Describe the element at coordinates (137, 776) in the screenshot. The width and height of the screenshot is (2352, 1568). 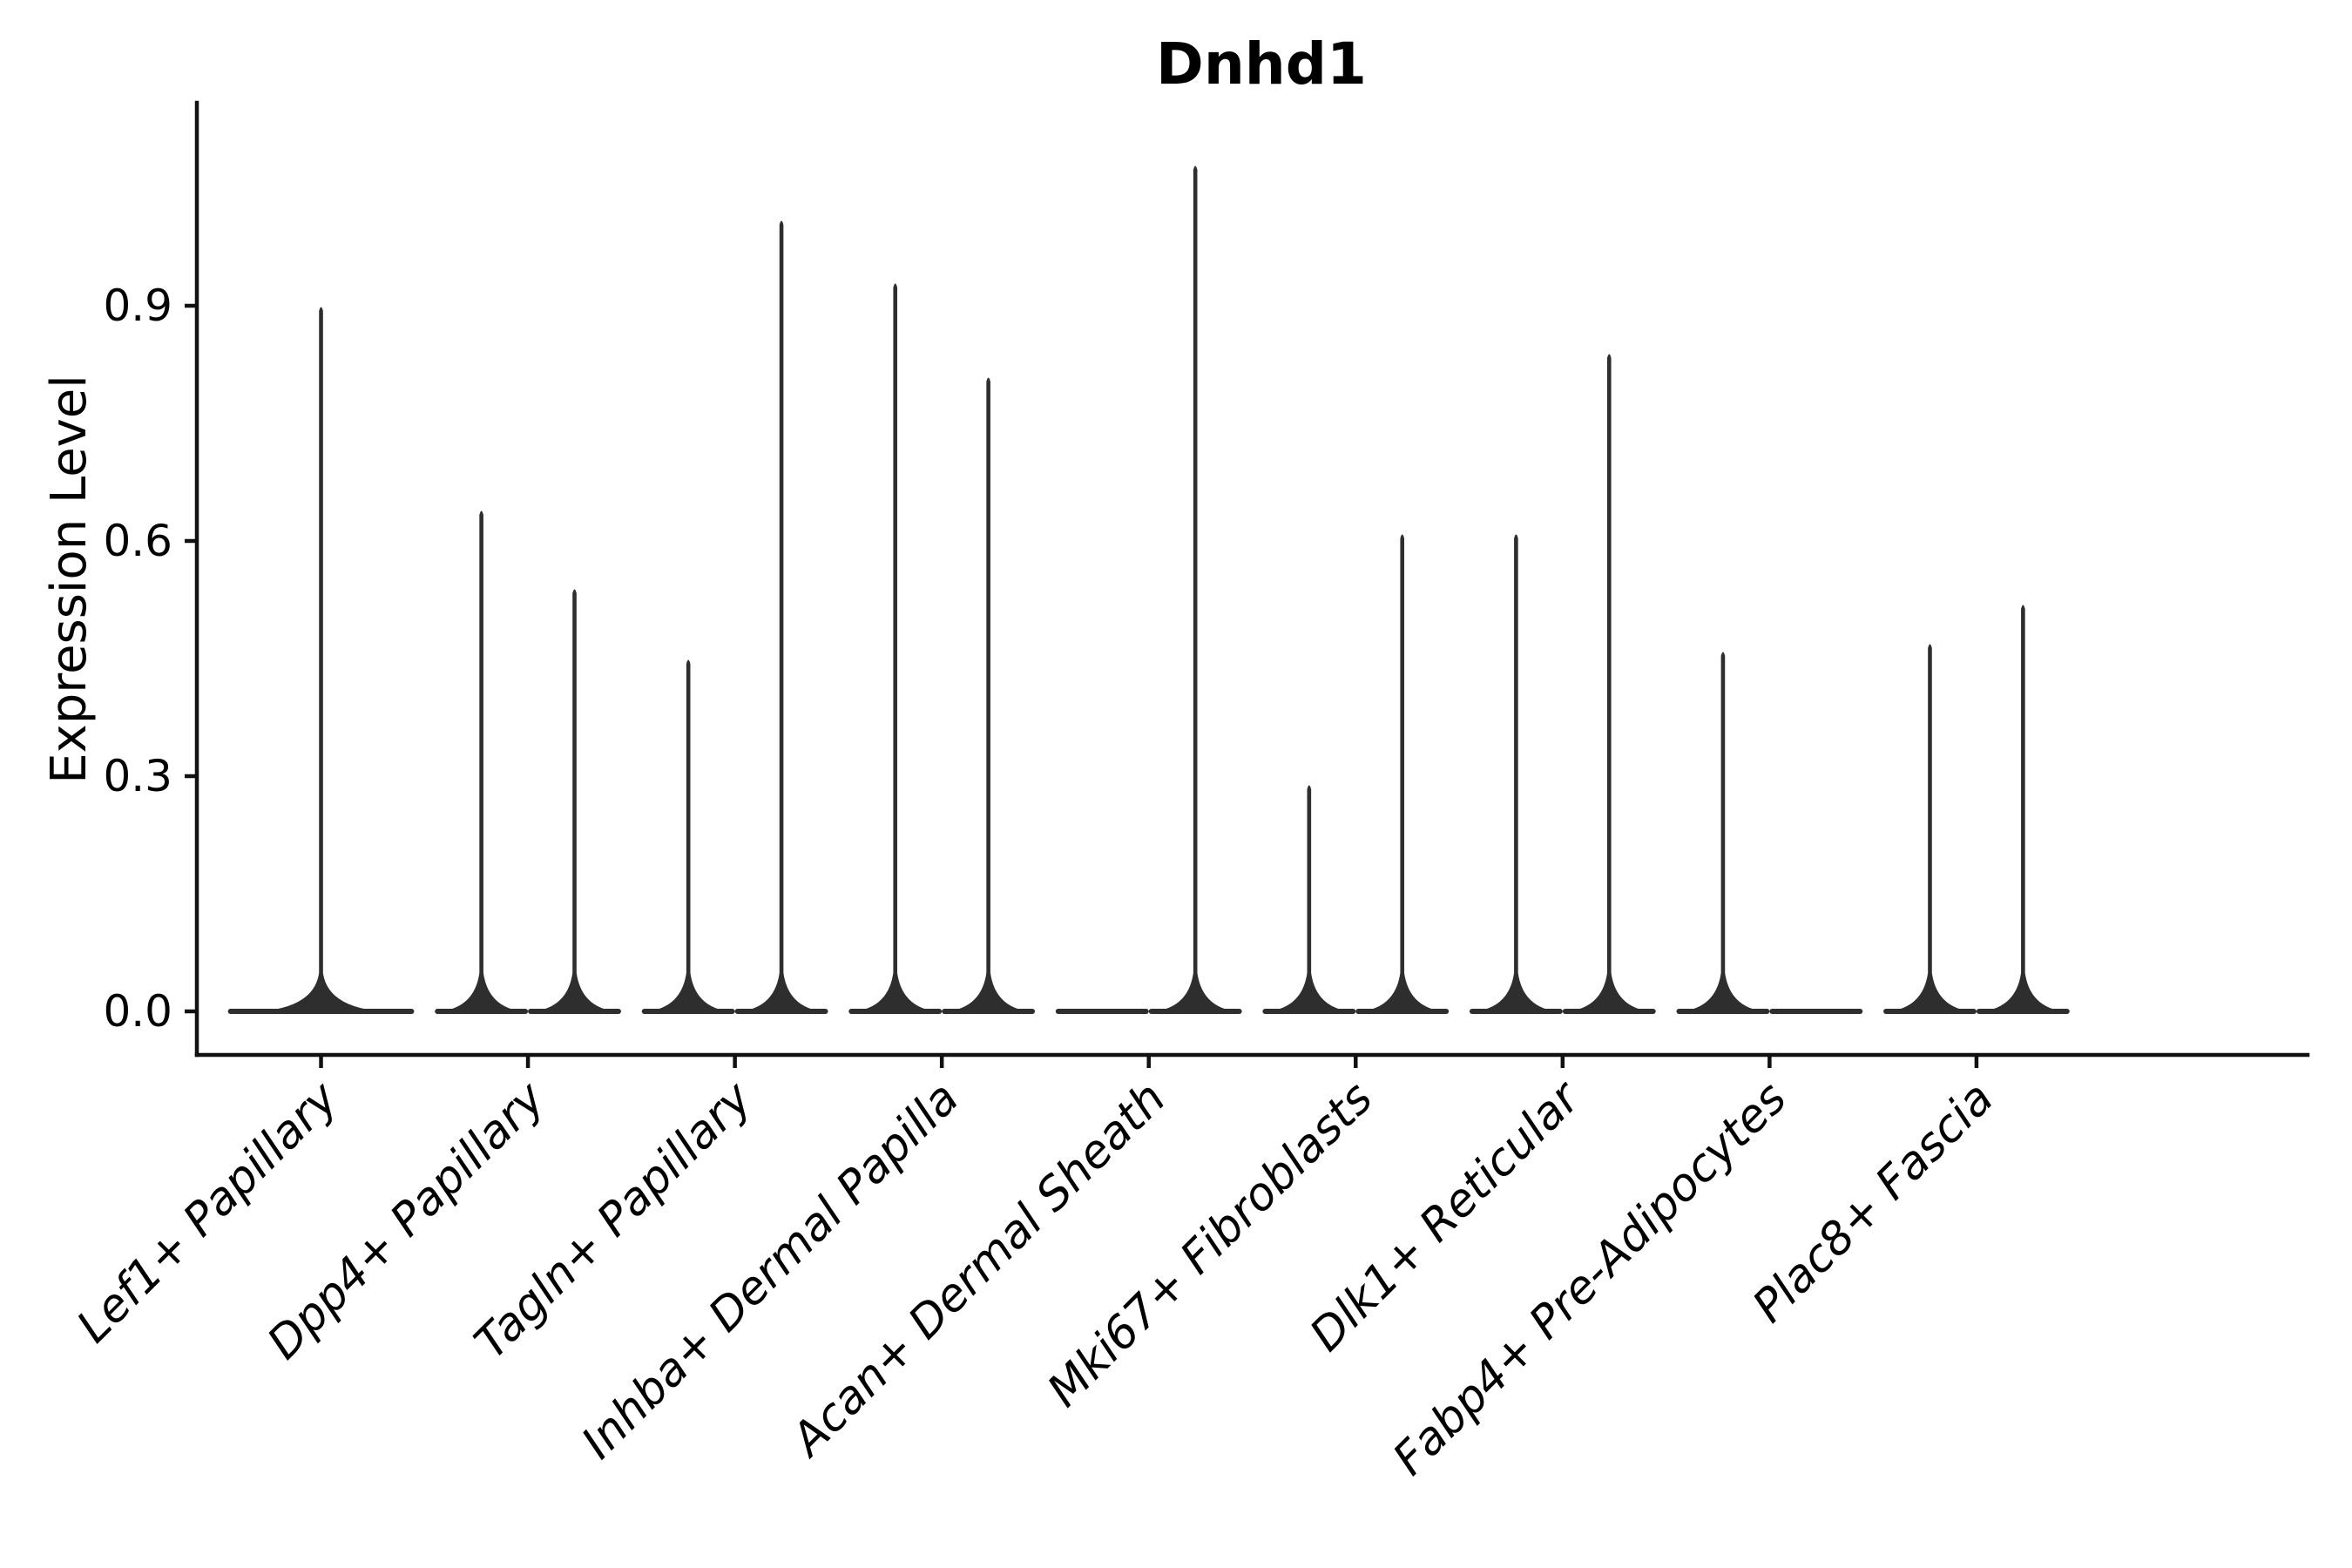
I see `y-tick-label: 0.3` at that location.